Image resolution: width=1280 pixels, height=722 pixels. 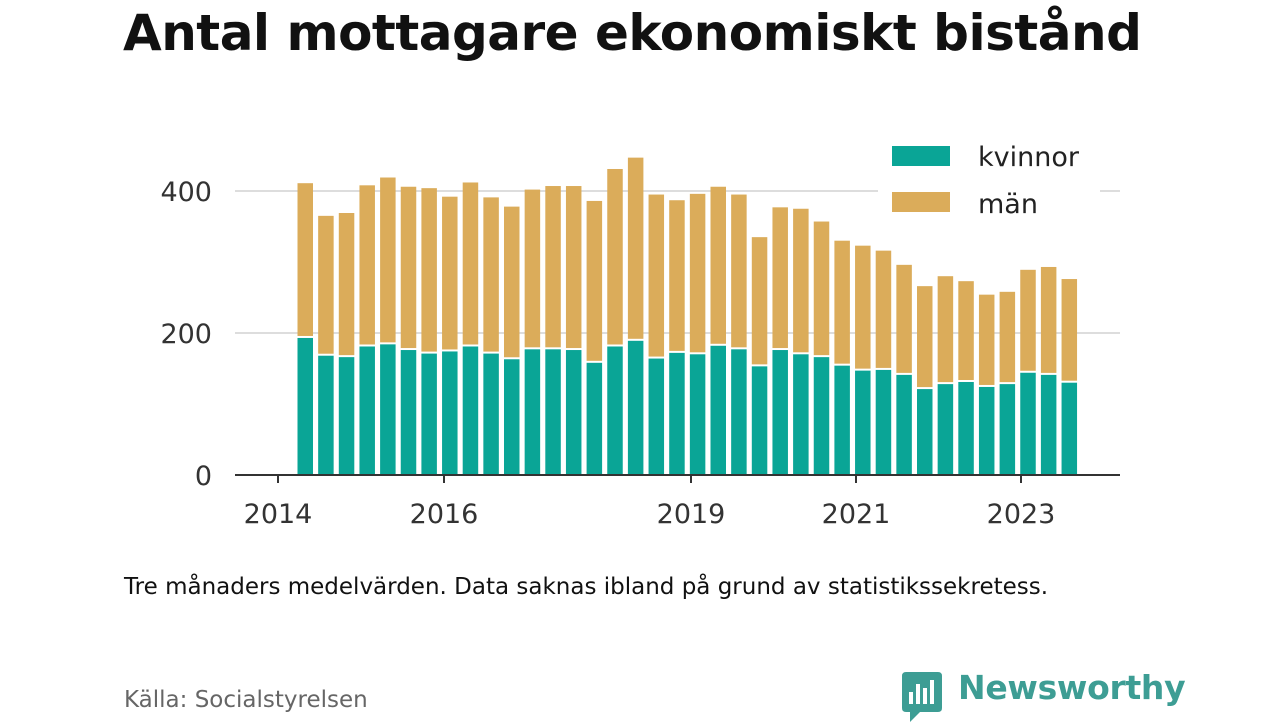 I want to click on newsworthy-logo-icon, so click(x=922, y=697).